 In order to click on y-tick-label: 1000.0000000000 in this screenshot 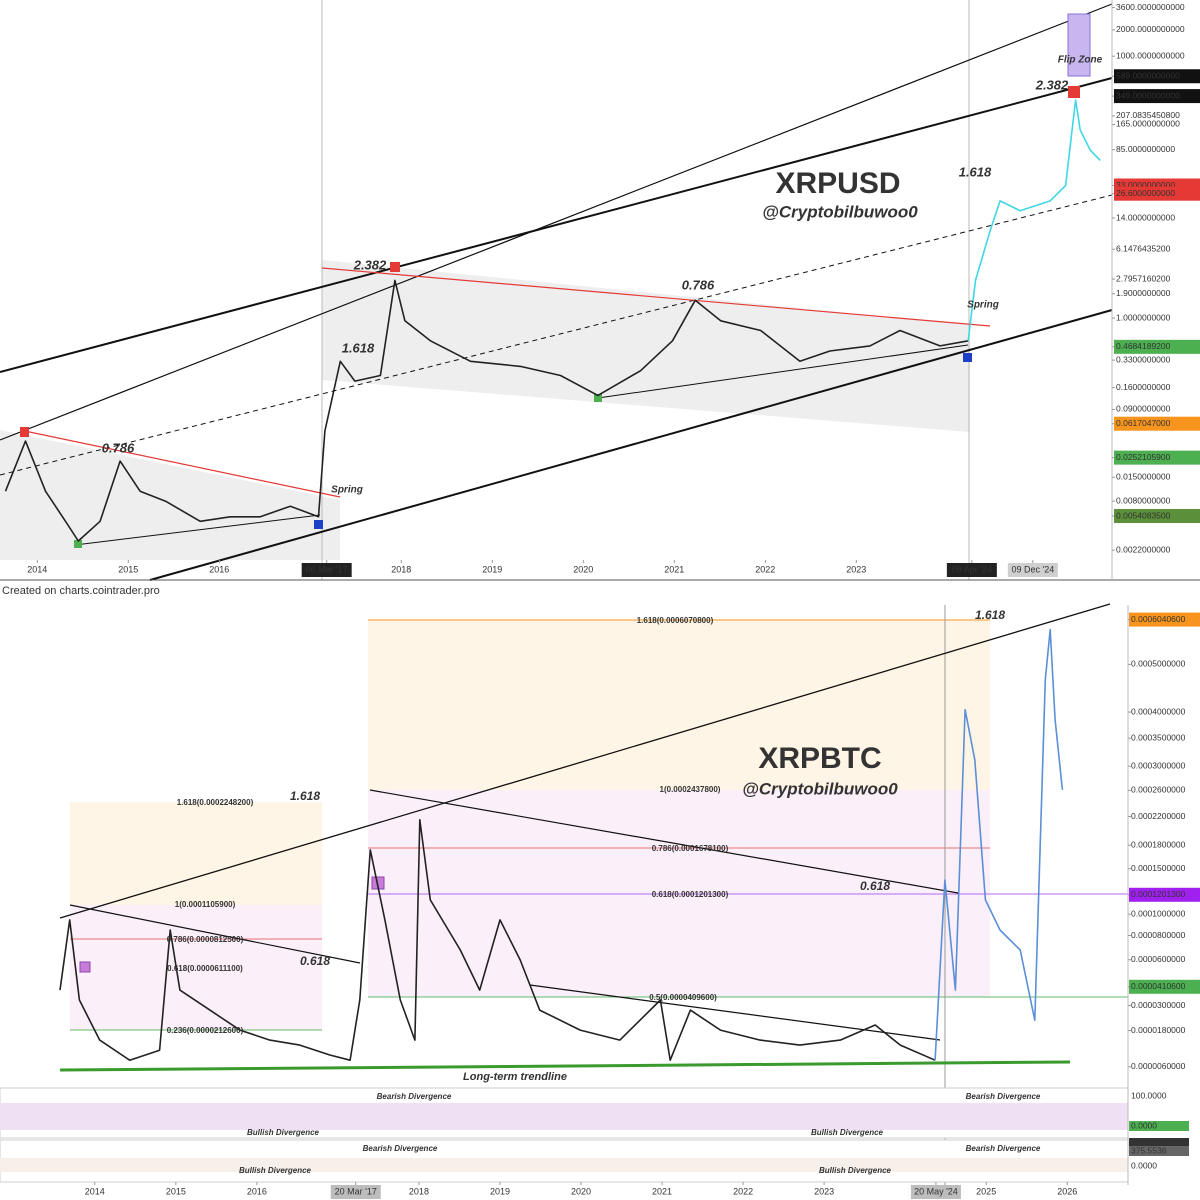, I will do `click(1150, 55)`.